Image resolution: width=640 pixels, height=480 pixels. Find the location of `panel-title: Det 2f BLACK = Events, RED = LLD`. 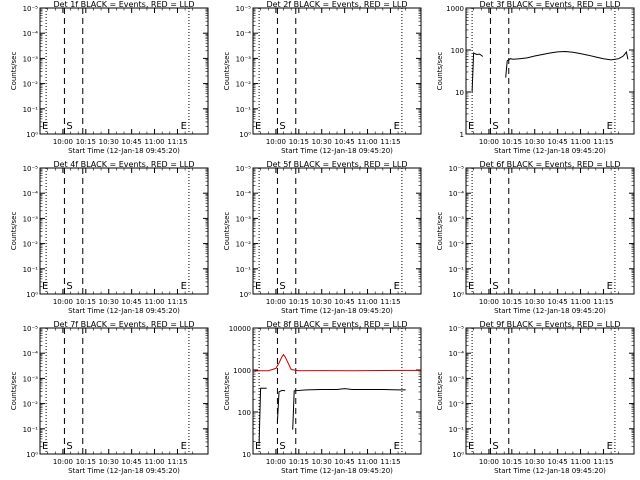

panel-title: Det 2f BLACK = Events, RED = LLD is located at coordinates (336, 4).